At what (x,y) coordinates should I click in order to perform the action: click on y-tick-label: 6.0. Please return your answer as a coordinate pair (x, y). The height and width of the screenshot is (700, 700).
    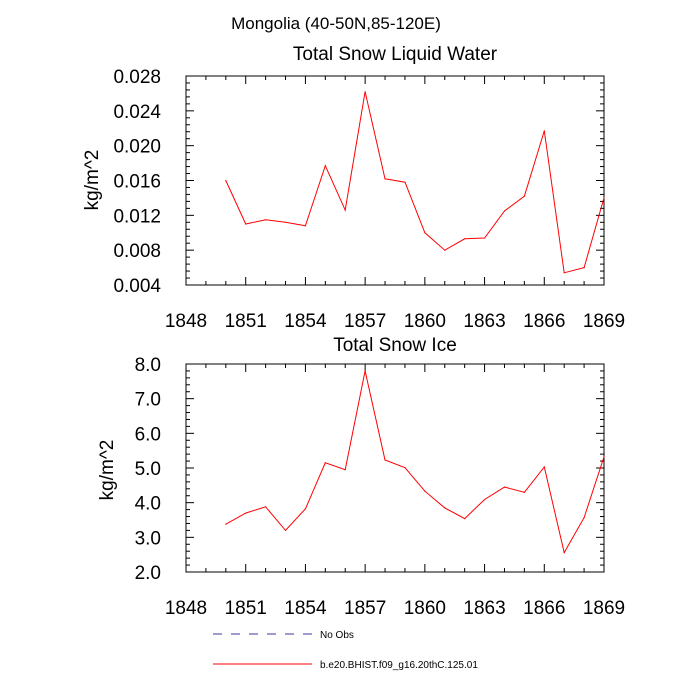
    Looking at the image, I should click on (148, 434).